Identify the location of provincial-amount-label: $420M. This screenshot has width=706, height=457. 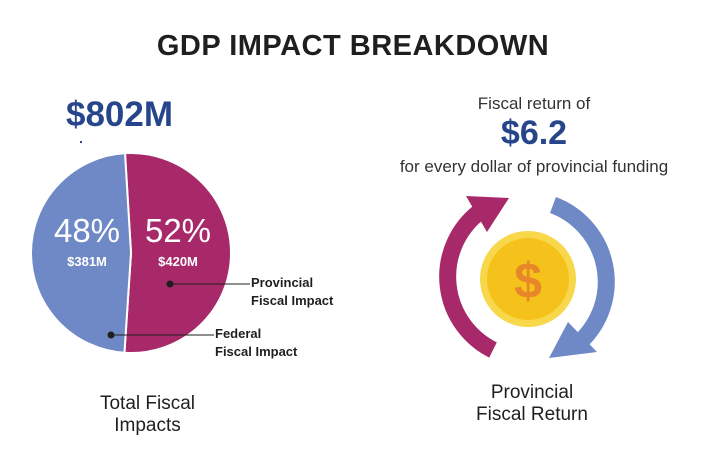
(178, 261).